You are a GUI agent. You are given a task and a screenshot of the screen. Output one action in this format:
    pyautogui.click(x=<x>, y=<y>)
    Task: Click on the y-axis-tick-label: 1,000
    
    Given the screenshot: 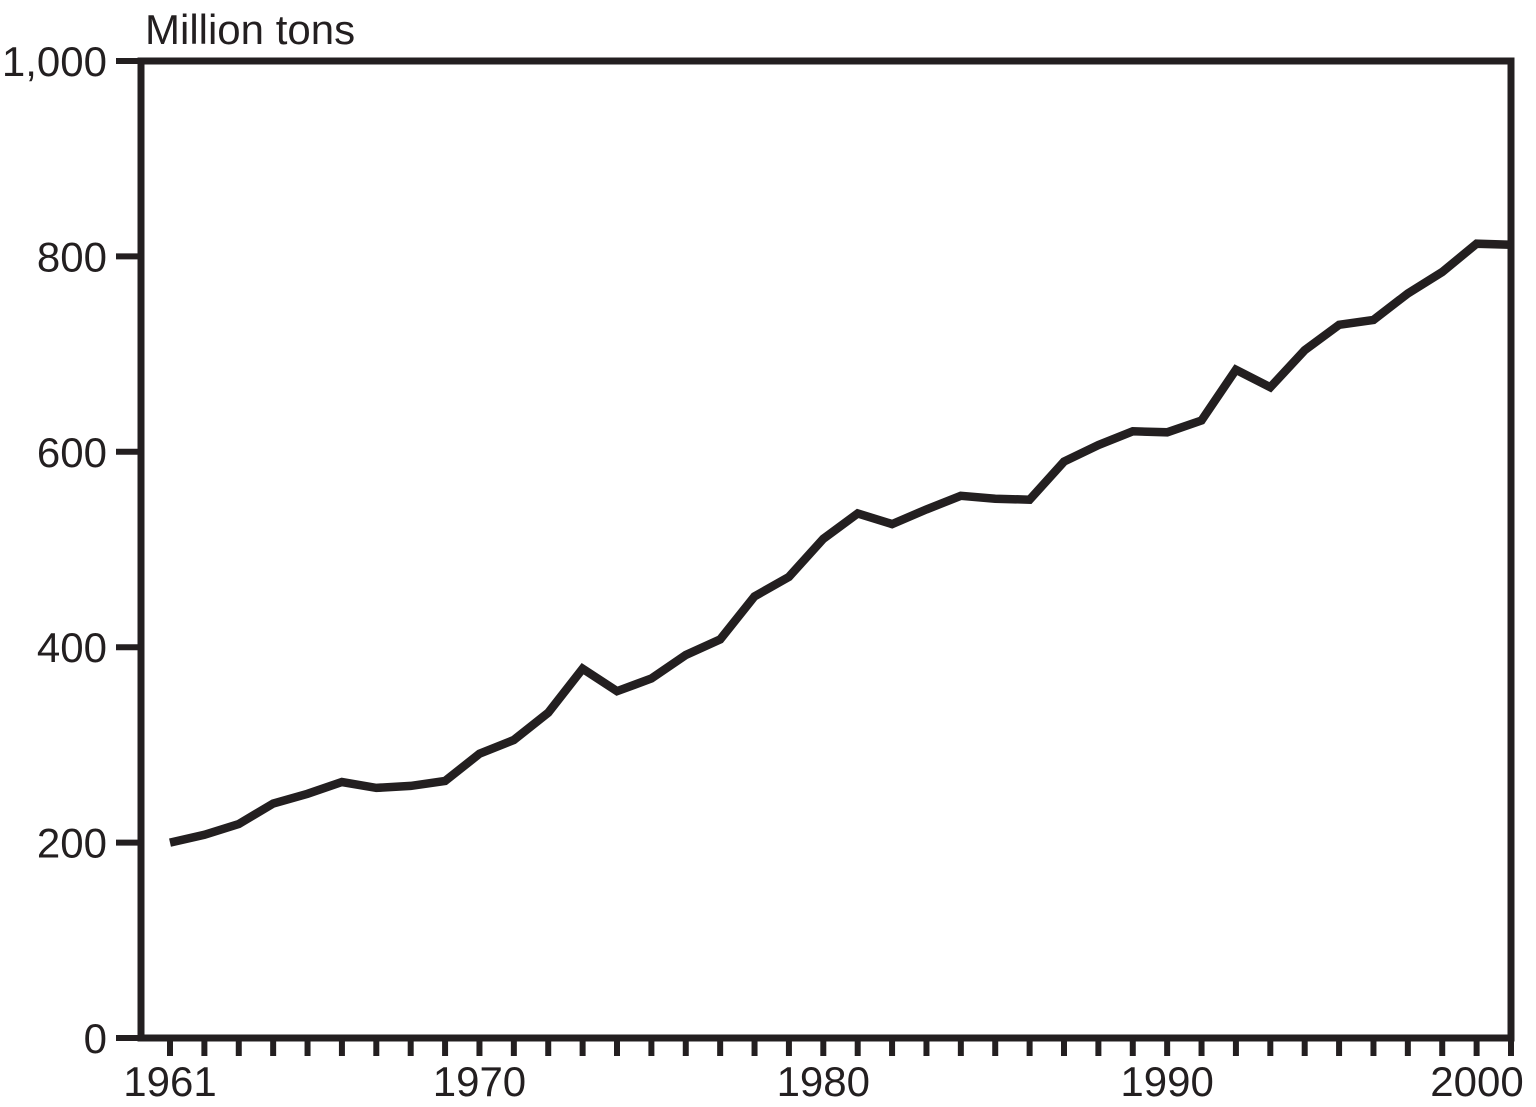 What is the action you would take?
    pyautogui.click(x=54, y=61)
    